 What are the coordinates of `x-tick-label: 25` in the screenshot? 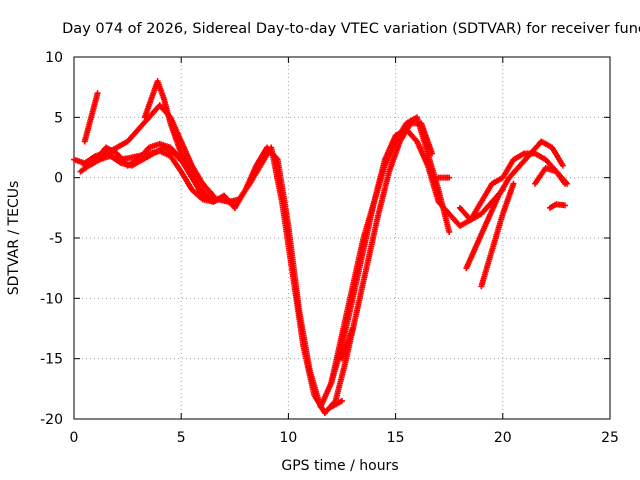 It's located at (610, 438).